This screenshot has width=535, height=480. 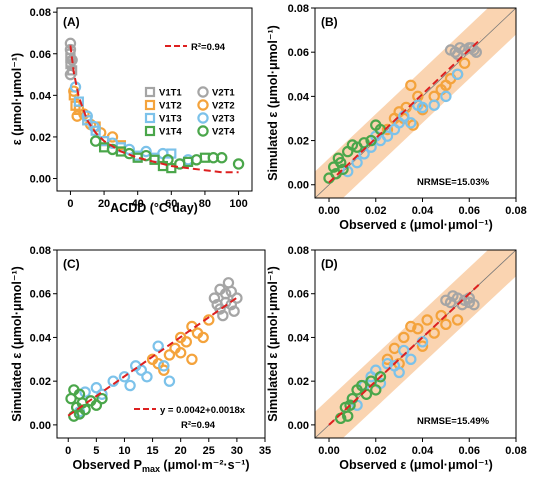 What do you see at coordinates (71, 264) in the screenshot?
I see `panel-c-label: (C)` at bounding box center [71, 264].